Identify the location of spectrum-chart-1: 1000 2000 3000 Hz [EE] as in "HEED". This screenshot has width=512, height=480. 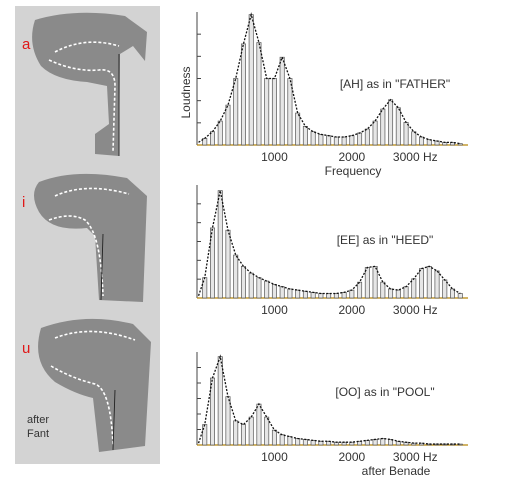
(332, 251).